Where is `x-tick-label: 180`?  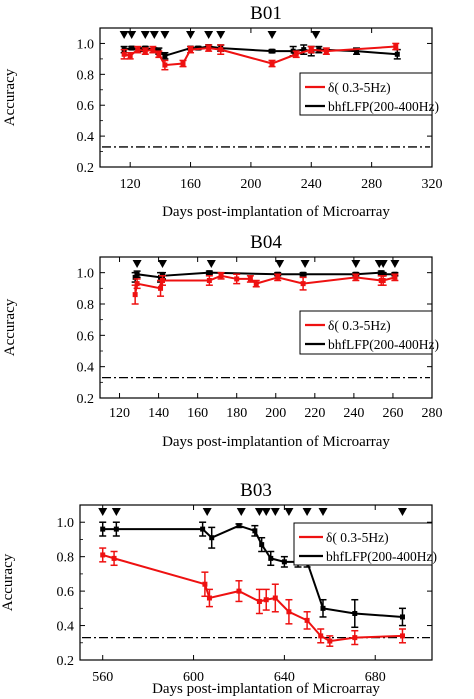 x-tick-label: 180 is located at coordinates (236, 413).